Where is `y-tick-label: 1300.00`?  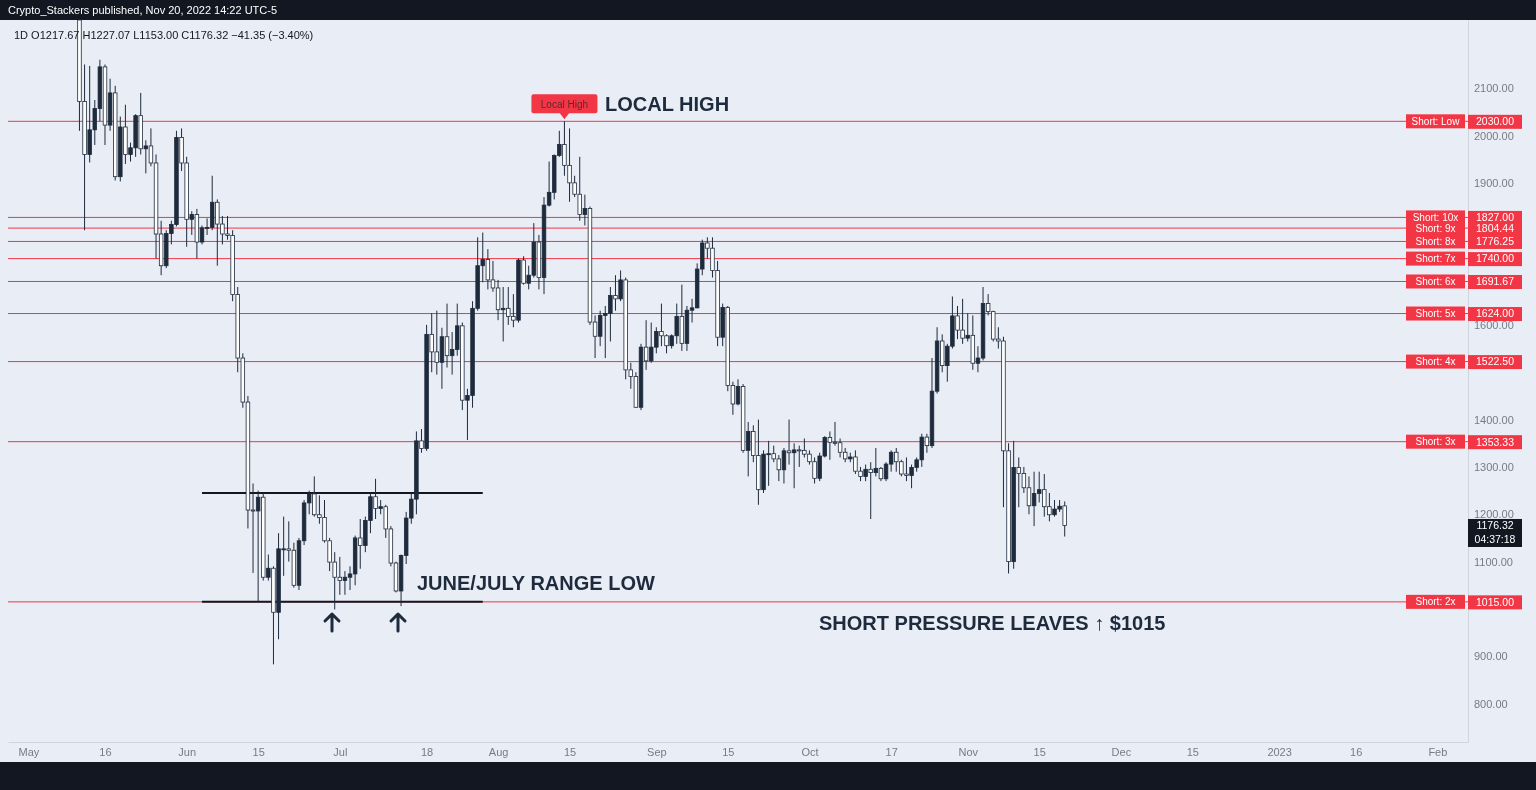 y-tick-label: 1300.00 is located at coordinates (1494, 466).